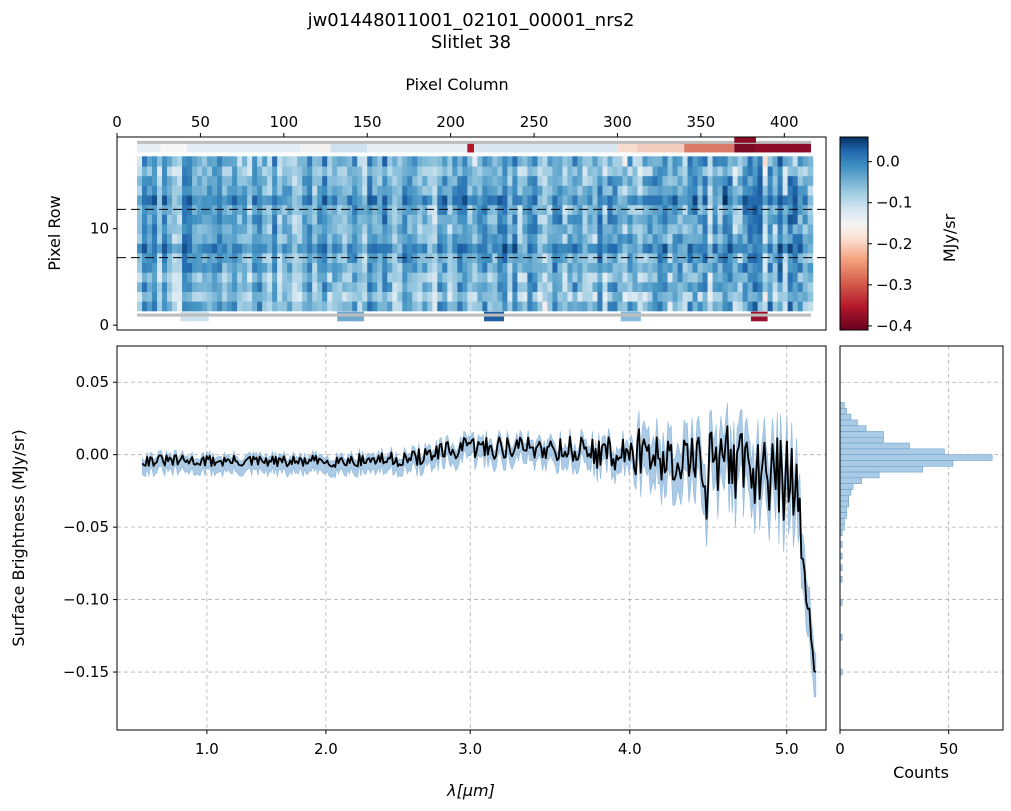 This screenshot has height=811, width=1011. I want to click on spectrum-x-tick-label: 3.0, so click(470, 749).